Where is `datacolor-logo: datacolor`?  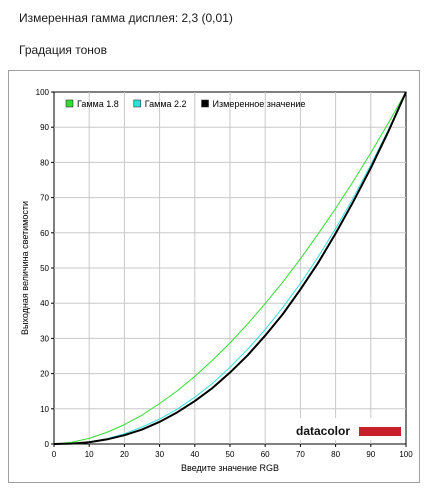 datacolor-logo: datacolor is located at coordinates (348, 429).